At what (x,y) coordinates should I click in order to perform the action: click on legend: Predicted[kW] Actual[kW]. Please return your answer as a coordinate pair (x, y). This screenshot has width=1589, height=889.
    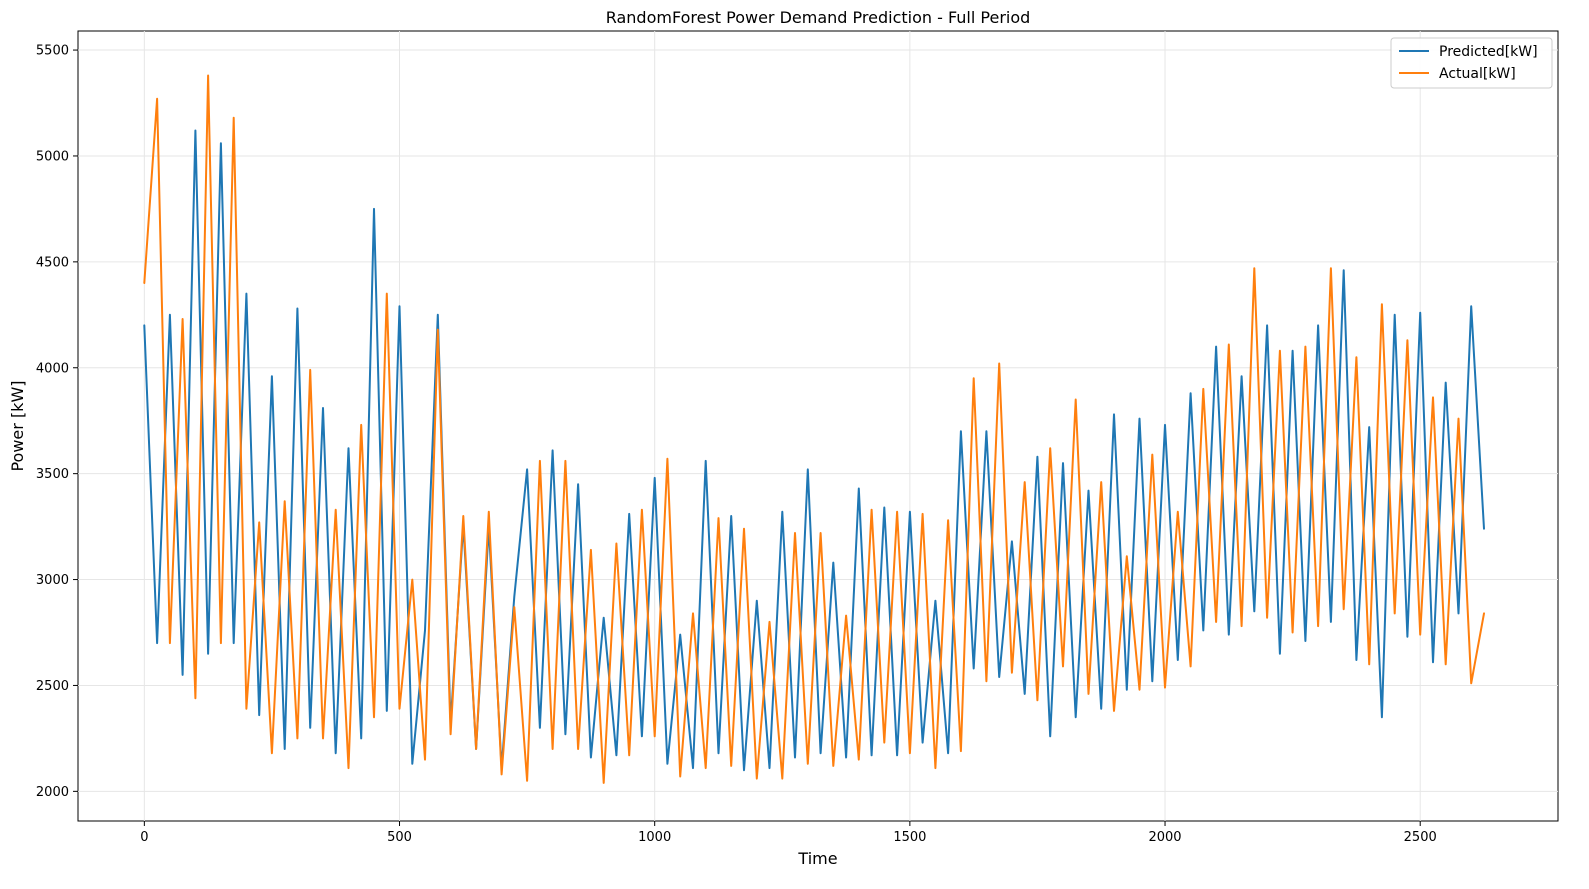
    Looking at the image, I should click on (1471, 63).